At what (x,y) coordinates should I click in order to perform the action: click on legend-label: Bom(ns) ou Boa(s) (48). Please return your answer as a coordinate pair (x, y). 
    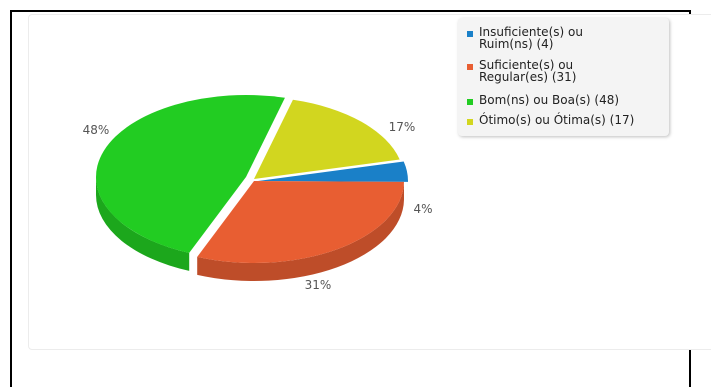
    Looking at the image, I should click on (571, 100).